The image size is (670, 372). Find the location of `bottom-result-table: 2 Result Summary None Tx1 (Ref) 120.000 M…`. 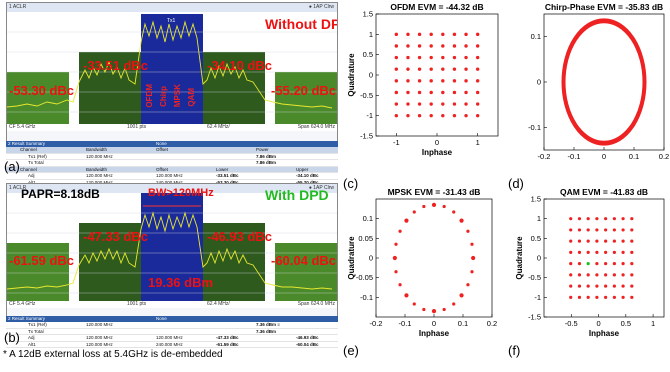

bottom-result-table: 2 Result Summary None Tx1 (Ref) 120.000 M… is located at coordinates (172, 332).